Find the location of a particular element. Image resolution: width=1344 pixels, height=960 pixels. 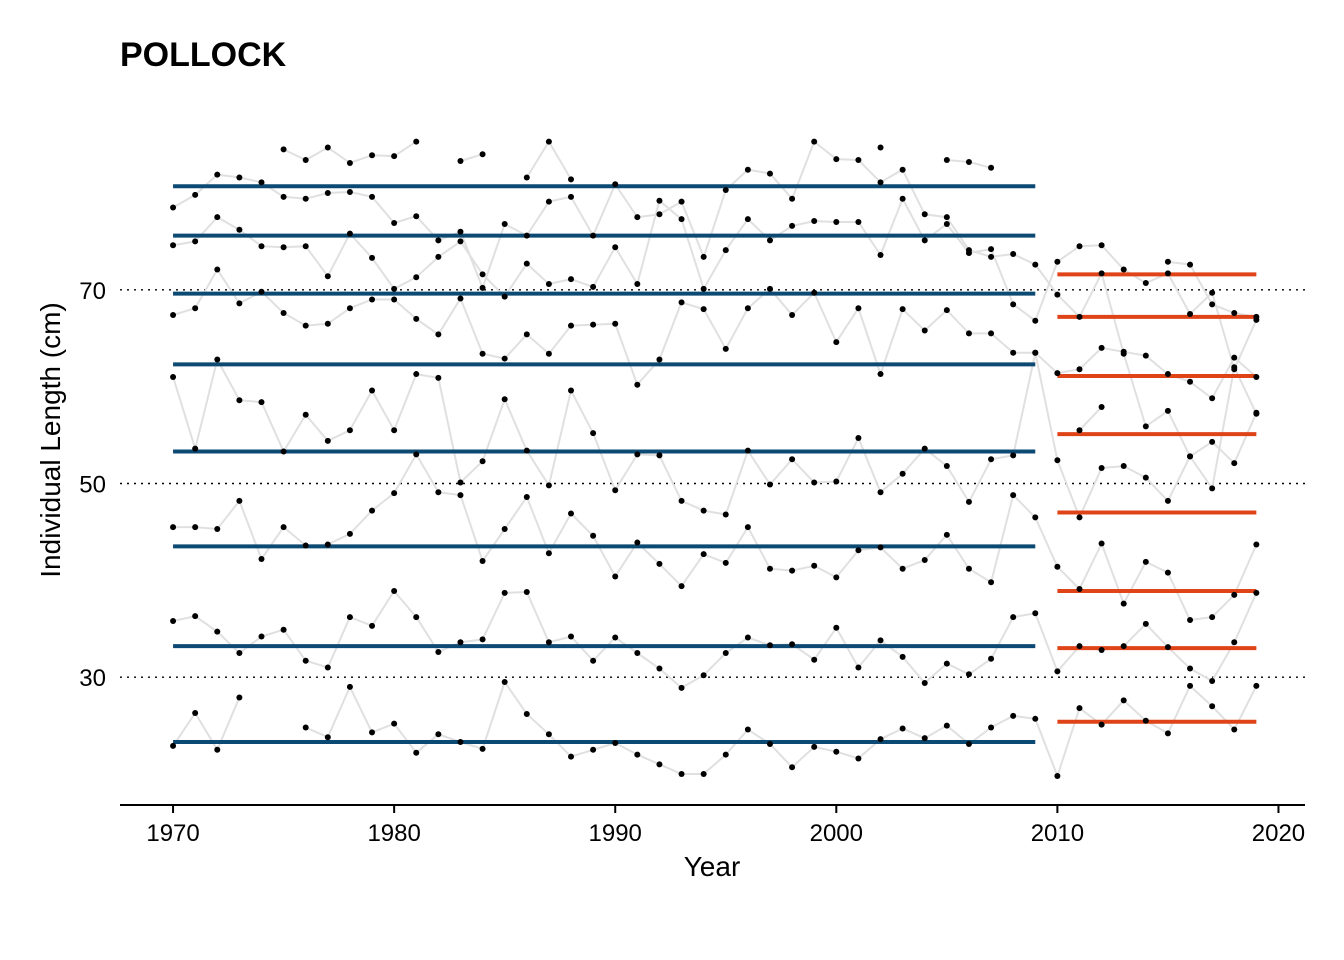

x-tick-label: 2000 is located at coordinates (836, 833).